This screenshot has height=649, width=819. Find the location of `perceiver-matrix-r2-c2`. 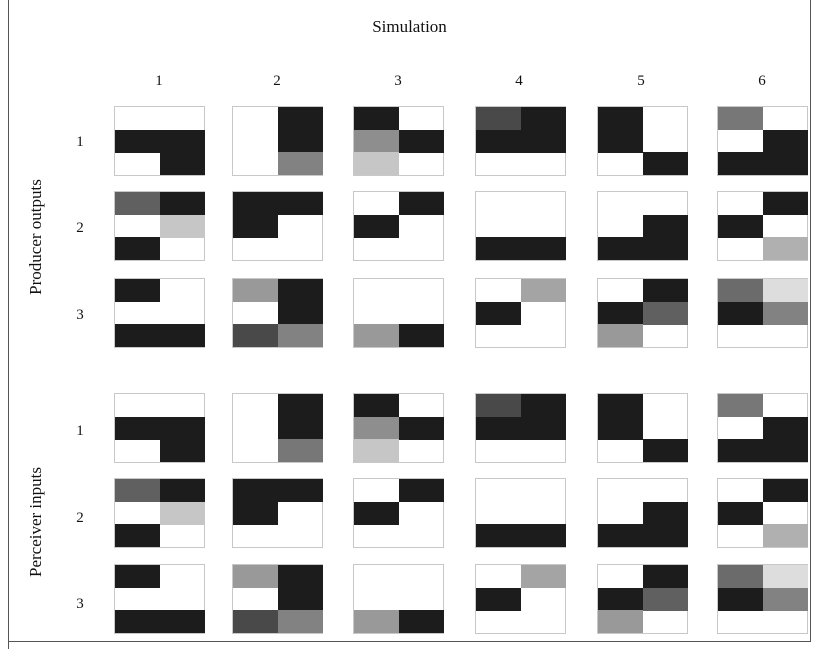

perceiver-matrix-r2-c2 is located at coordinates (277, 513).